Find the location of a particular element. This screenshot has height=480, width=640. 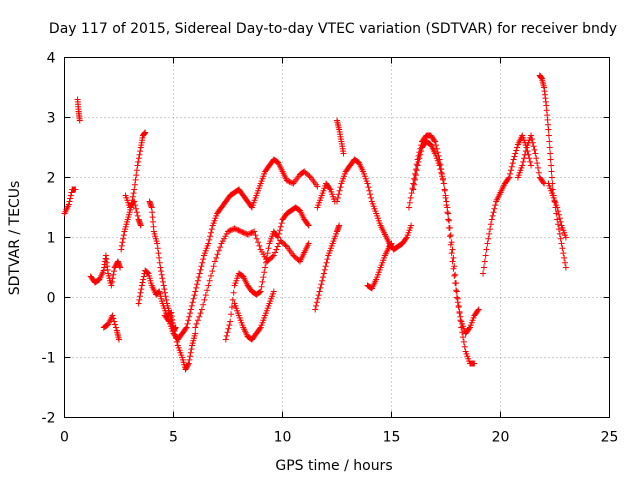

x-tick-label: 20 is located at coordinates (501, 438).